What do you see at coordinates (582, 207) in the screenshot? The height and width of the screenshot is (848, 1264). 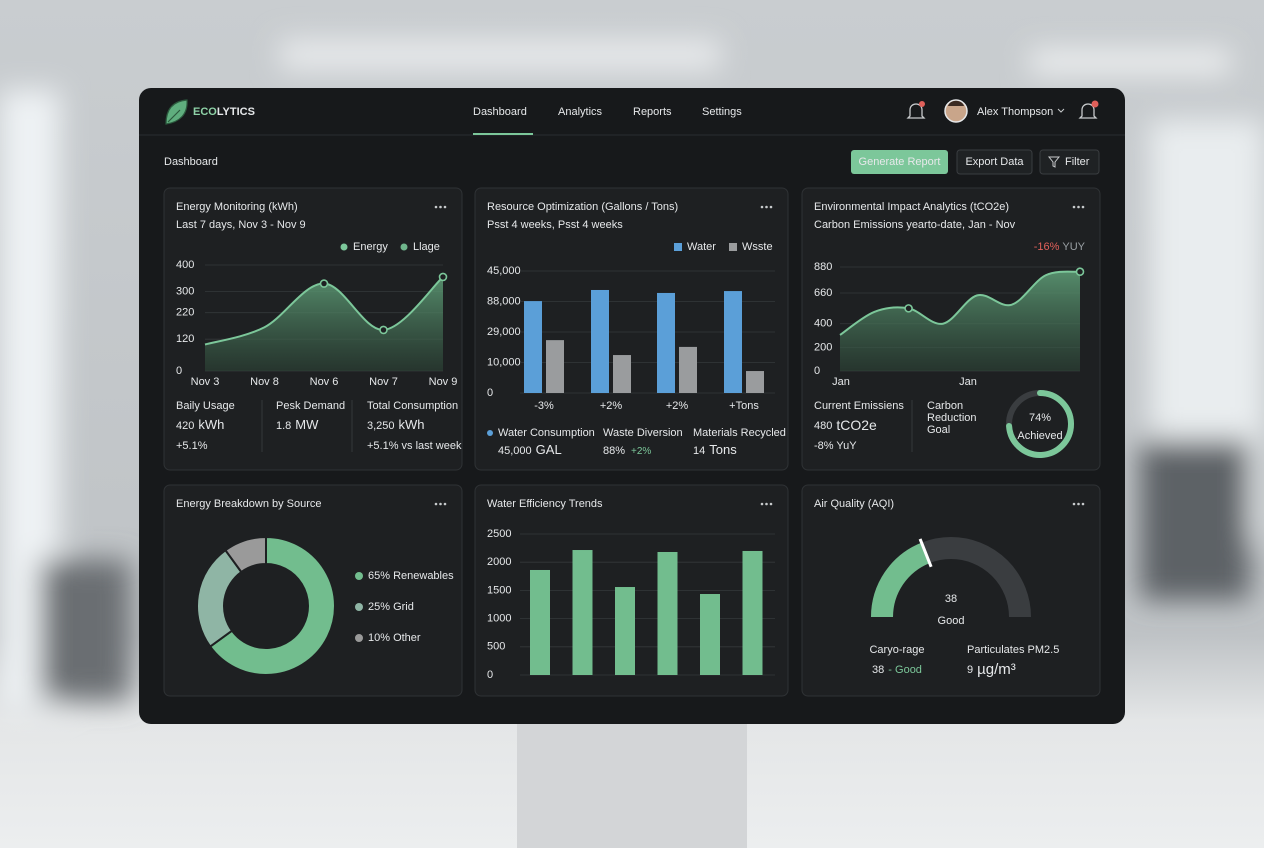 I see `panel-title: Resource Optimization (Gallons / Tons)` at bounding box center [582, 207].